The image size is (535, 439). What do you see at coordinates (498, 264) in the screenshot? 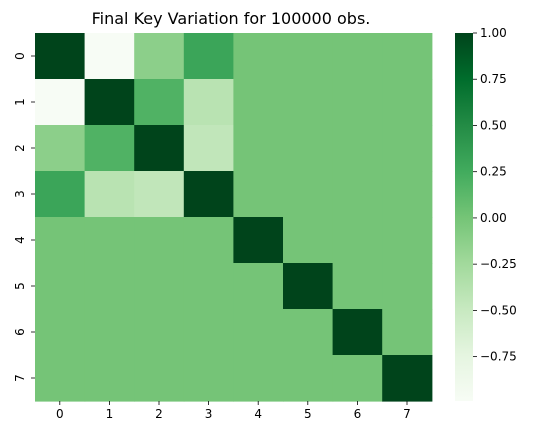
I see `colorbar-tick-label: −0.25` at bounding box center [498, 264].